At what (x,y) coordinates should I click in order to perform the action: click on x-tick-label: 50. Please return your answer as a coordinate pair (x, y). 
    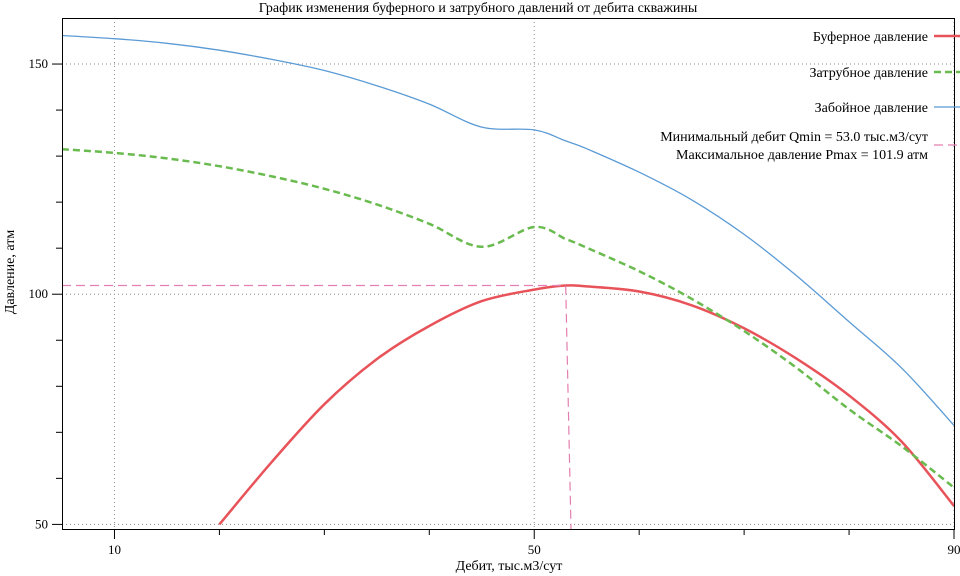
    Looking at the image, I should click on (534, 549).